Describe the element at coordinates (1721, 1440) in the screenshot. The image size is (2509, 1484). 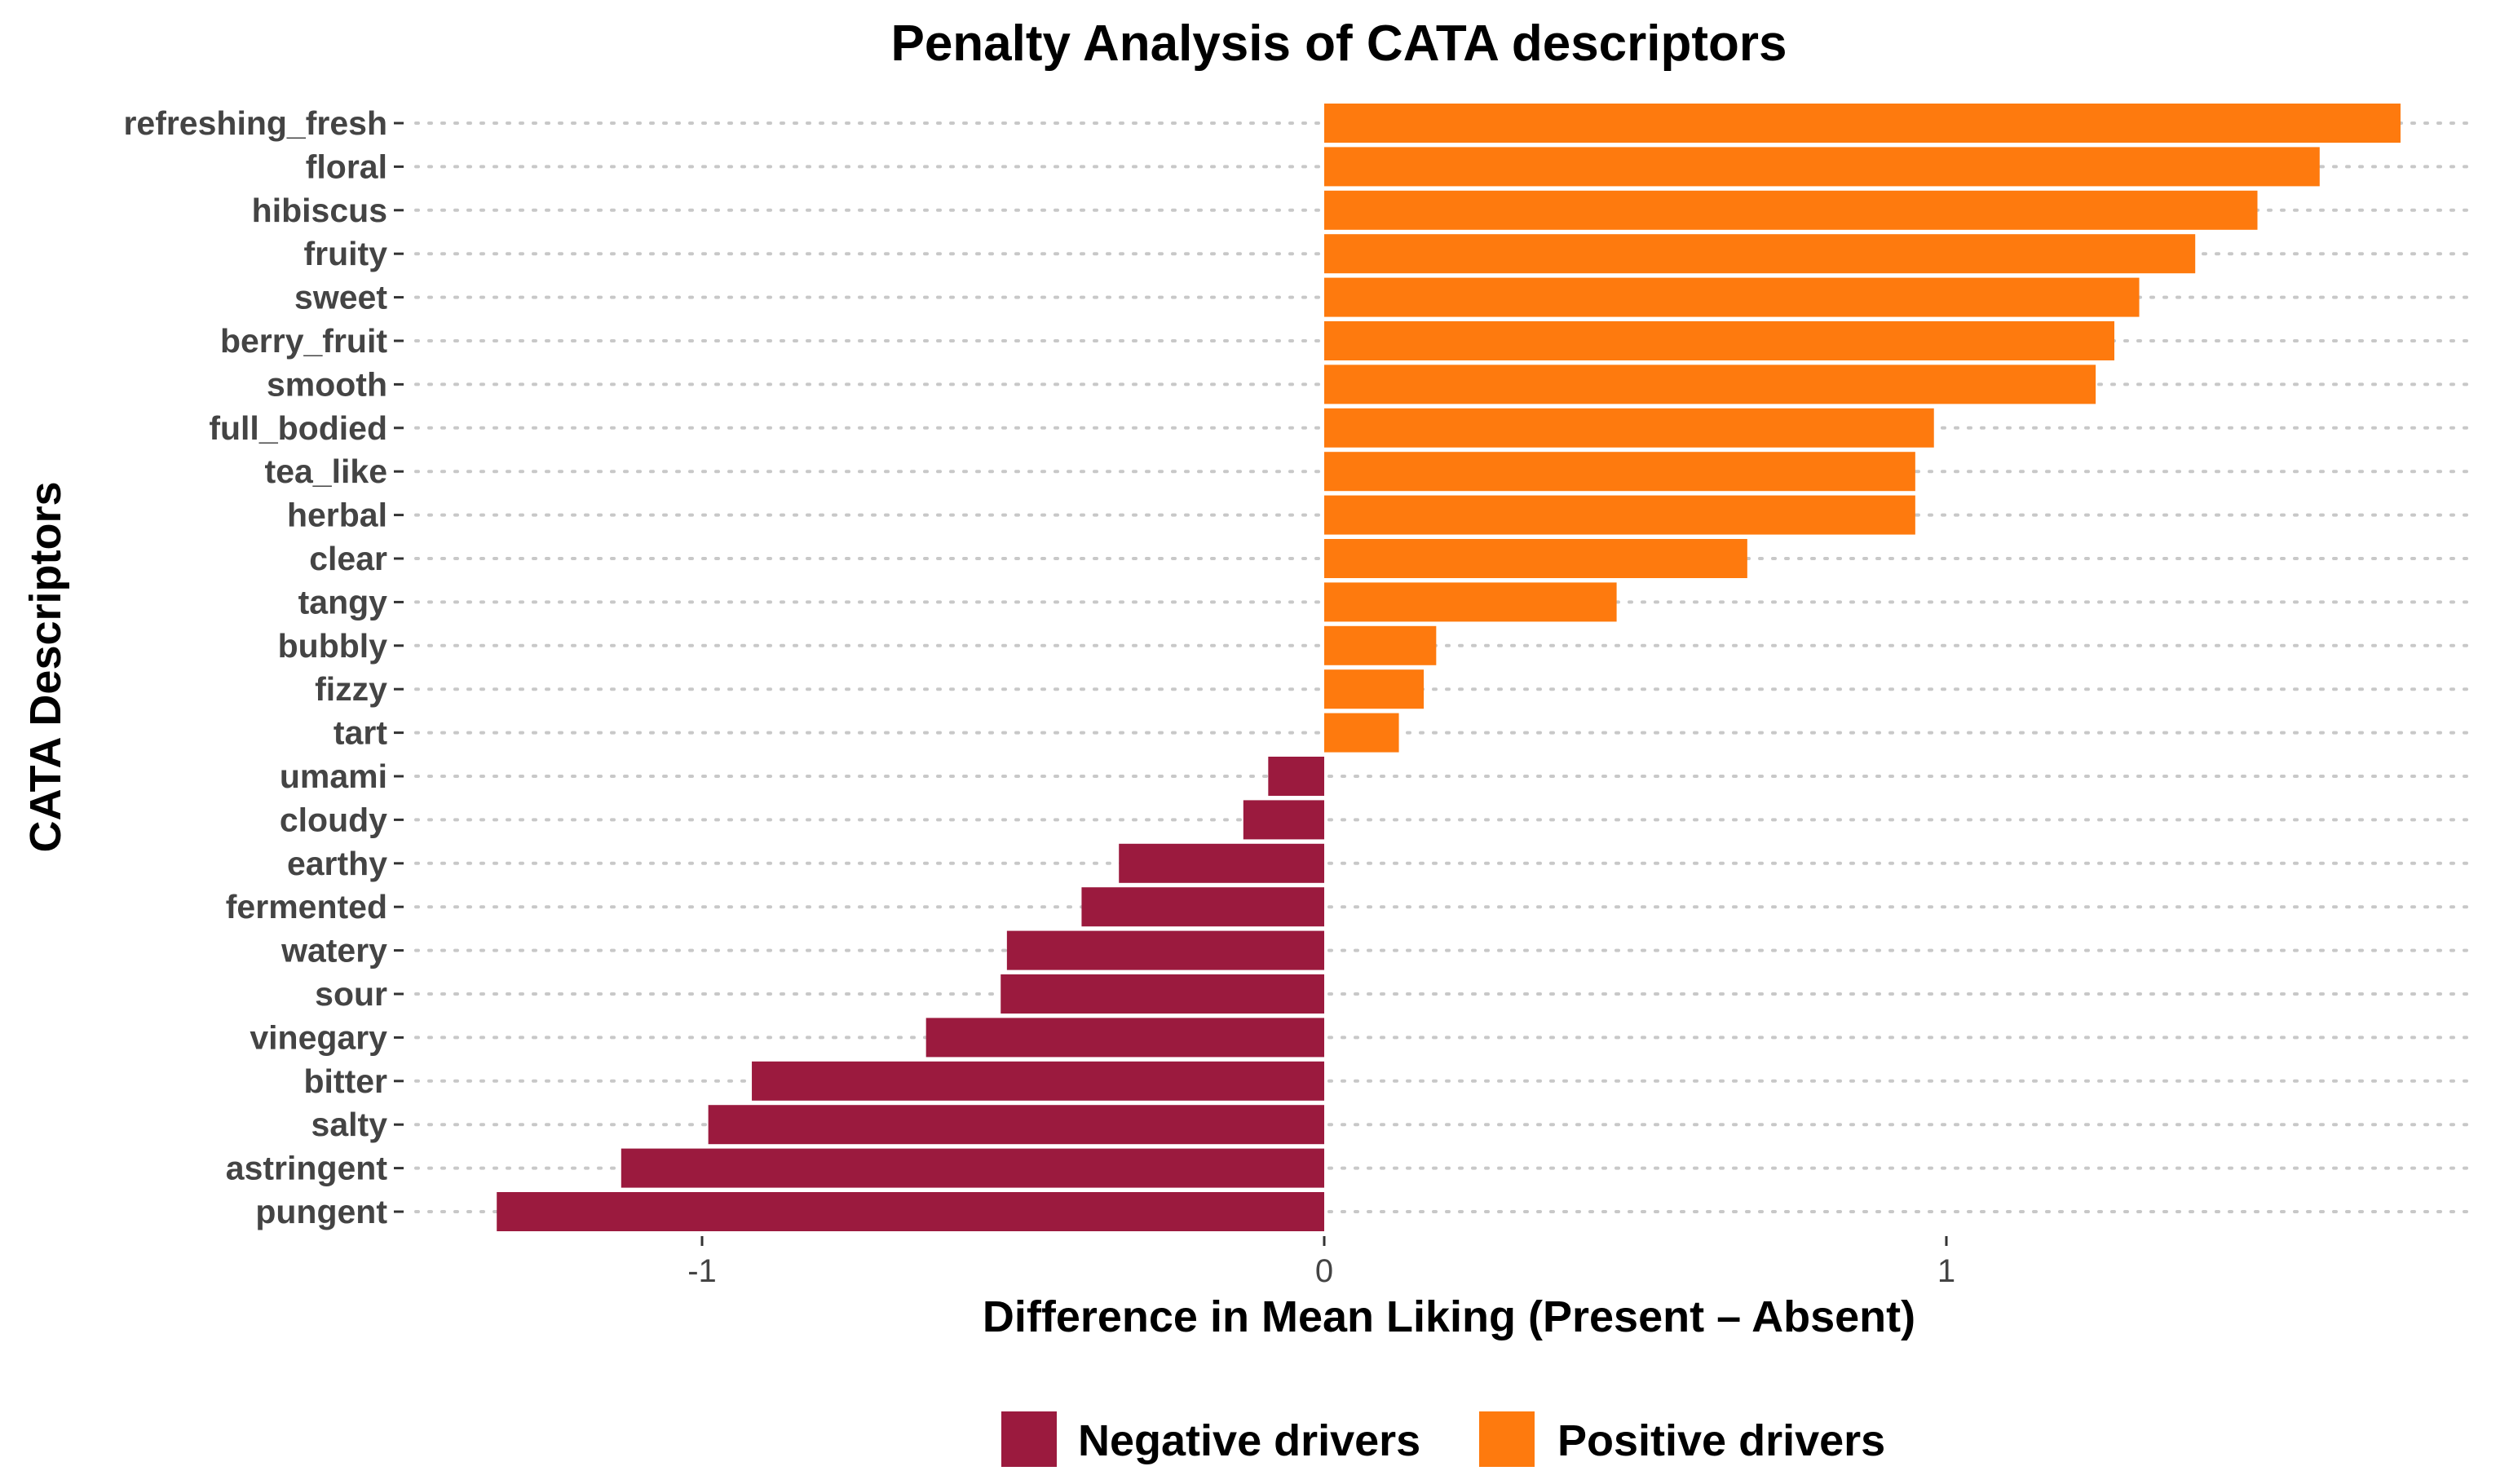
I see `legend-label-positive: Positive drivers` at that location.